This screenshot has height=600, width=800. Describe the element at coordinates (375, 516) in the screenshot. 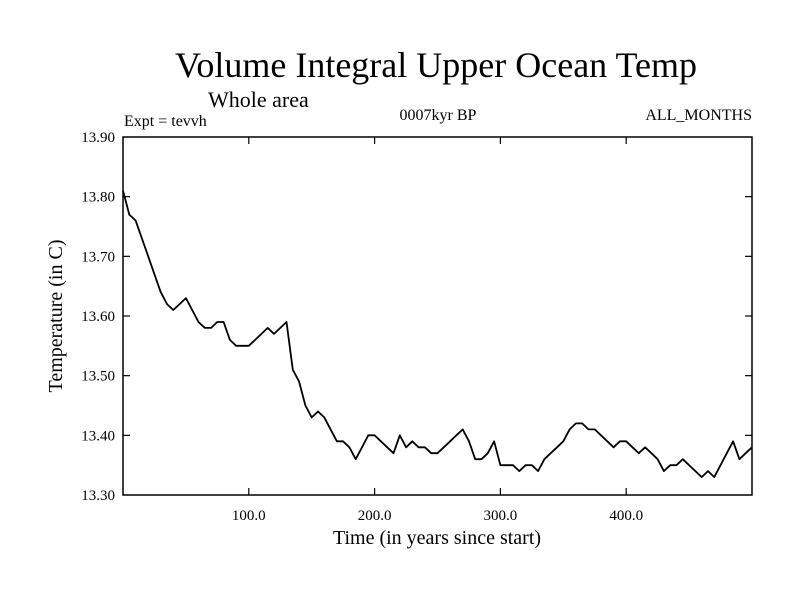

I see `x-tick-label: 200.0` at that location.